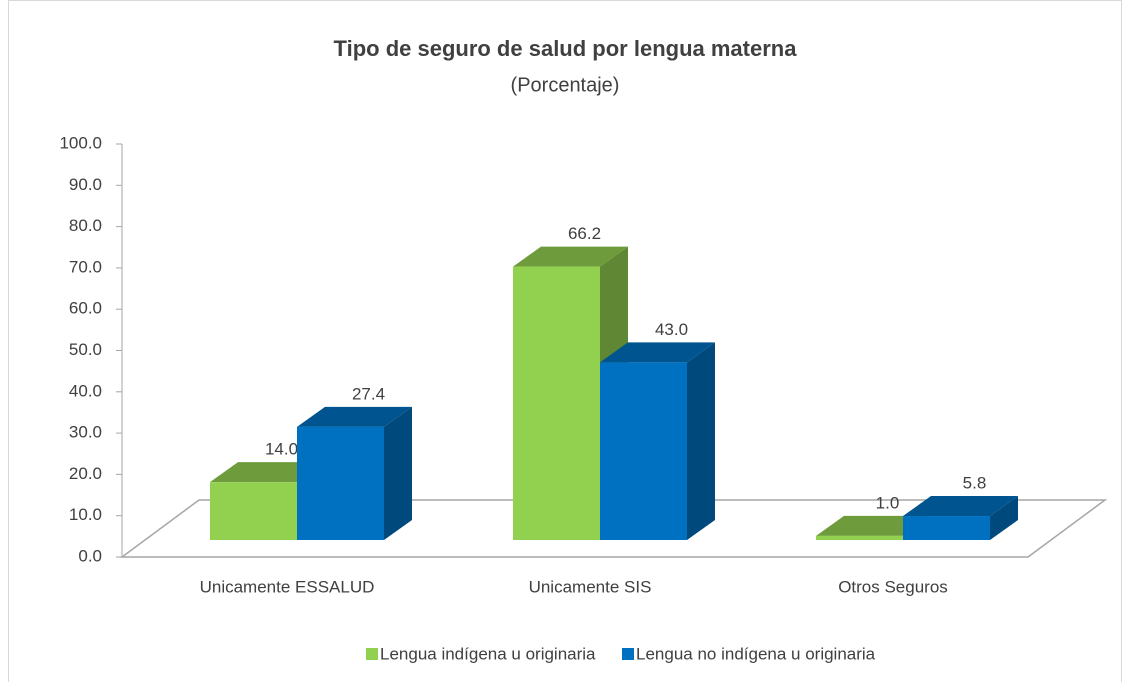  I want to click on y-tick-label: 80.0, so click(85, 225).